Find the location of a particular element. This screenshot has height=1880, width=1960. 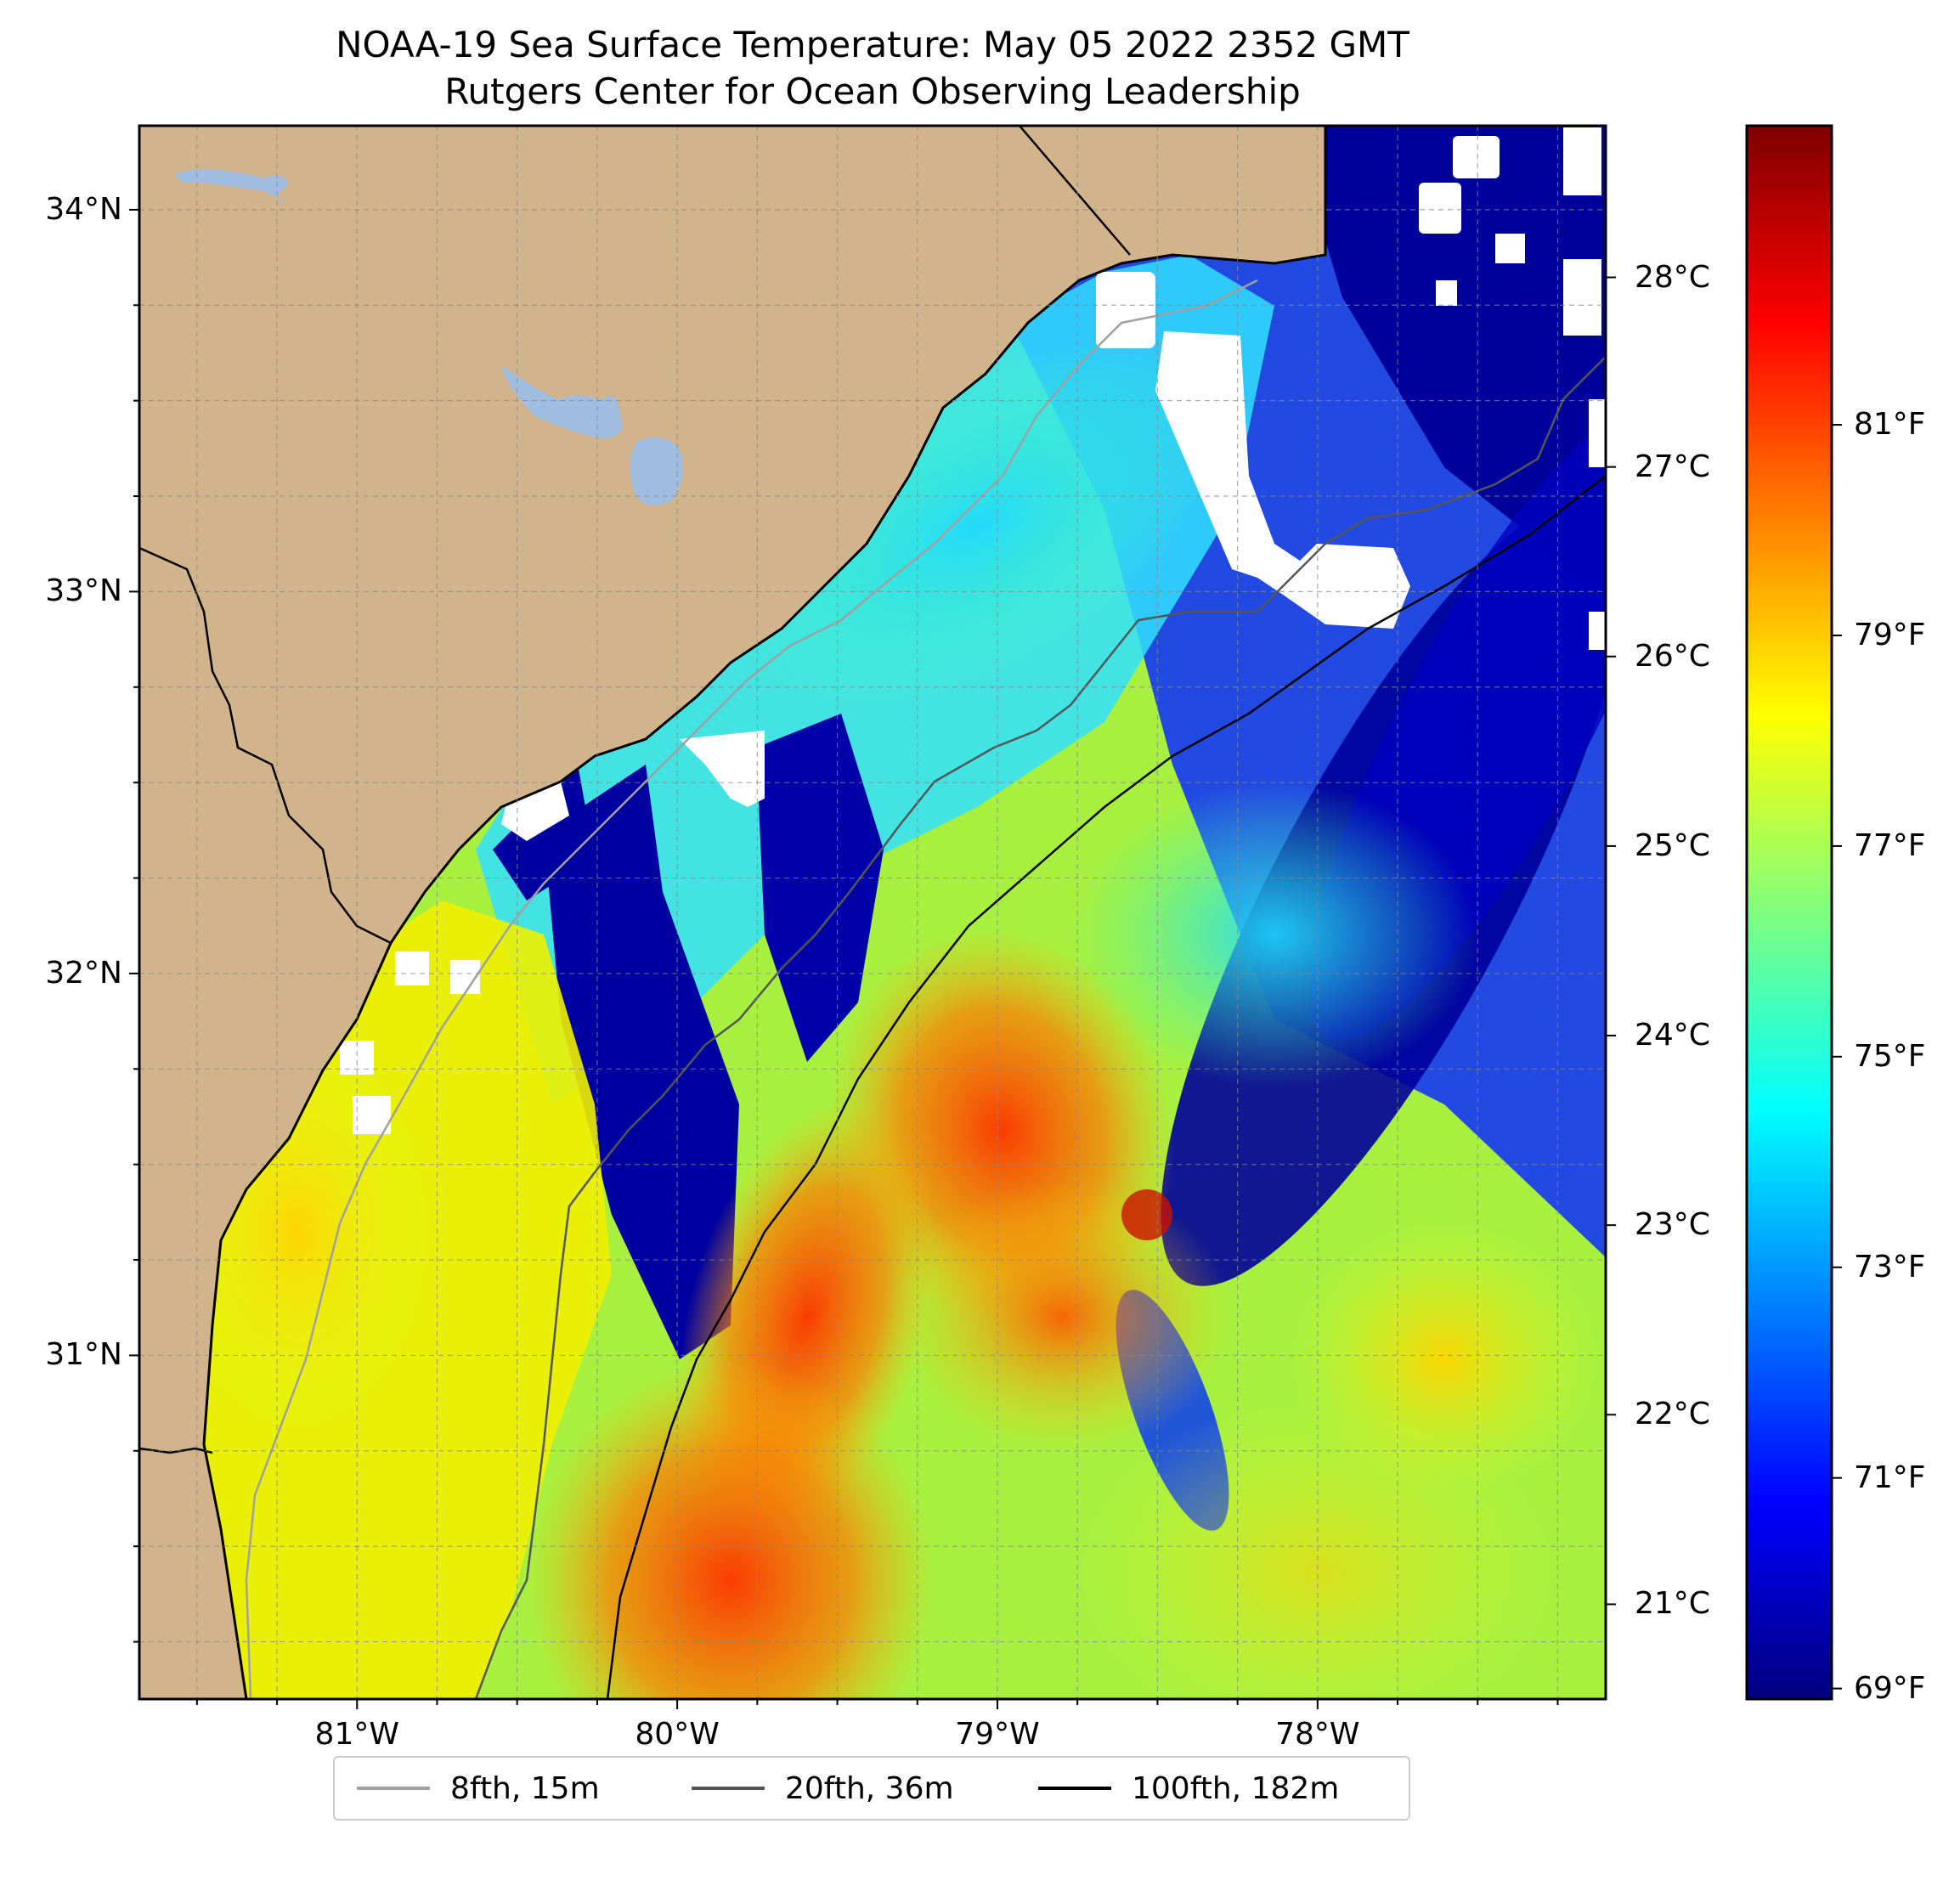

lat-tick-label: 31°N is located at coordinates (84, 1355).